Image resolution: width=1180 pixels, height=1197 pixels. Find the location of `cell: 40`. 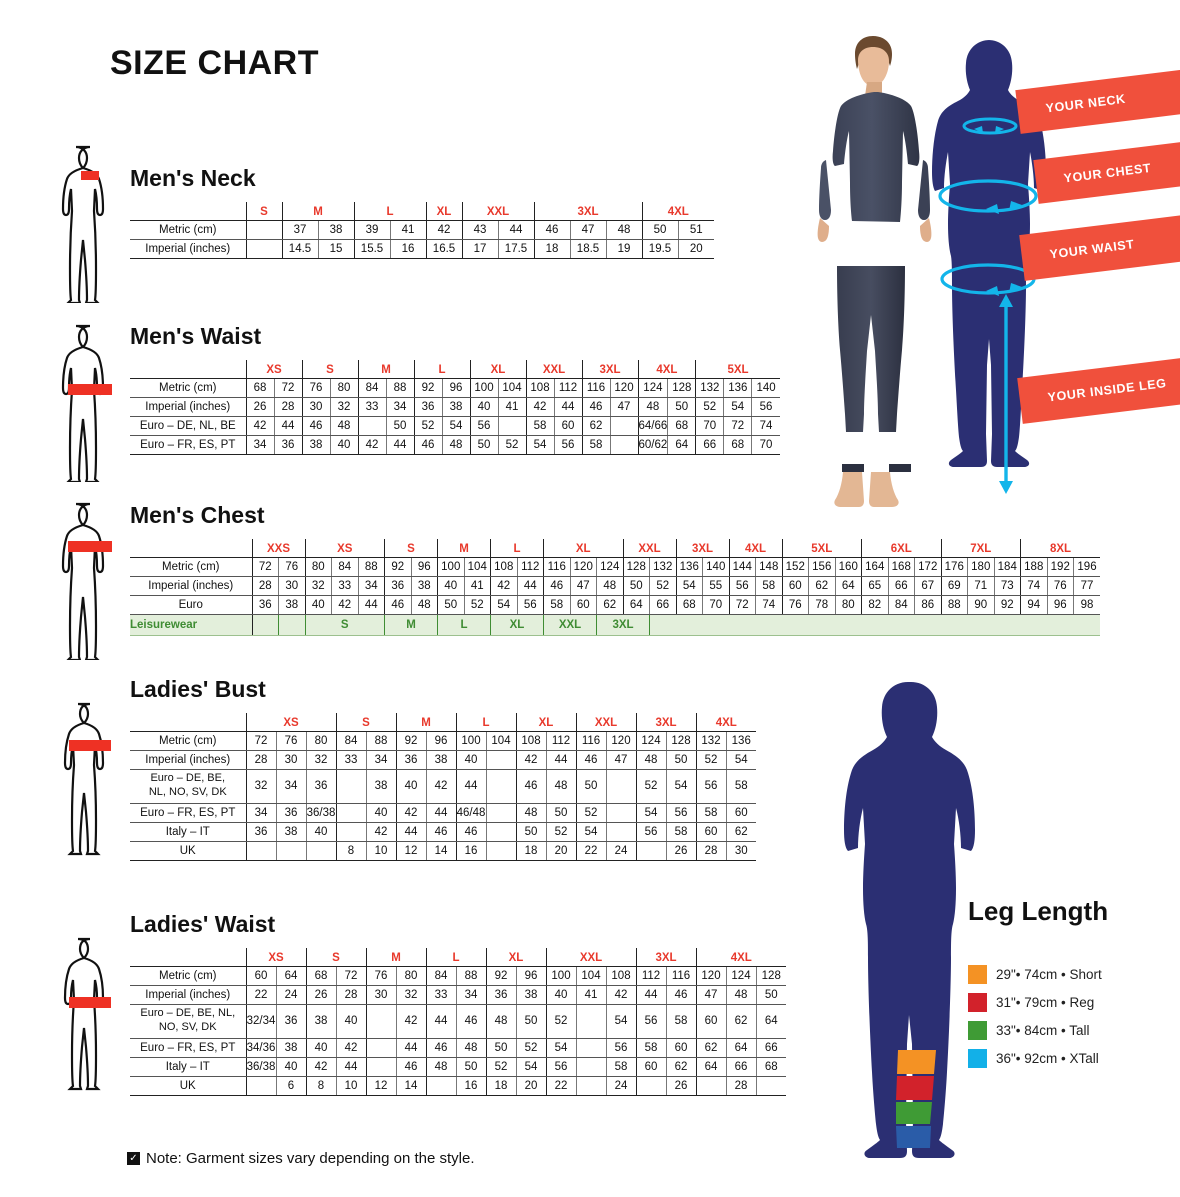

cell: 40 is located at coordinates (380, 813).